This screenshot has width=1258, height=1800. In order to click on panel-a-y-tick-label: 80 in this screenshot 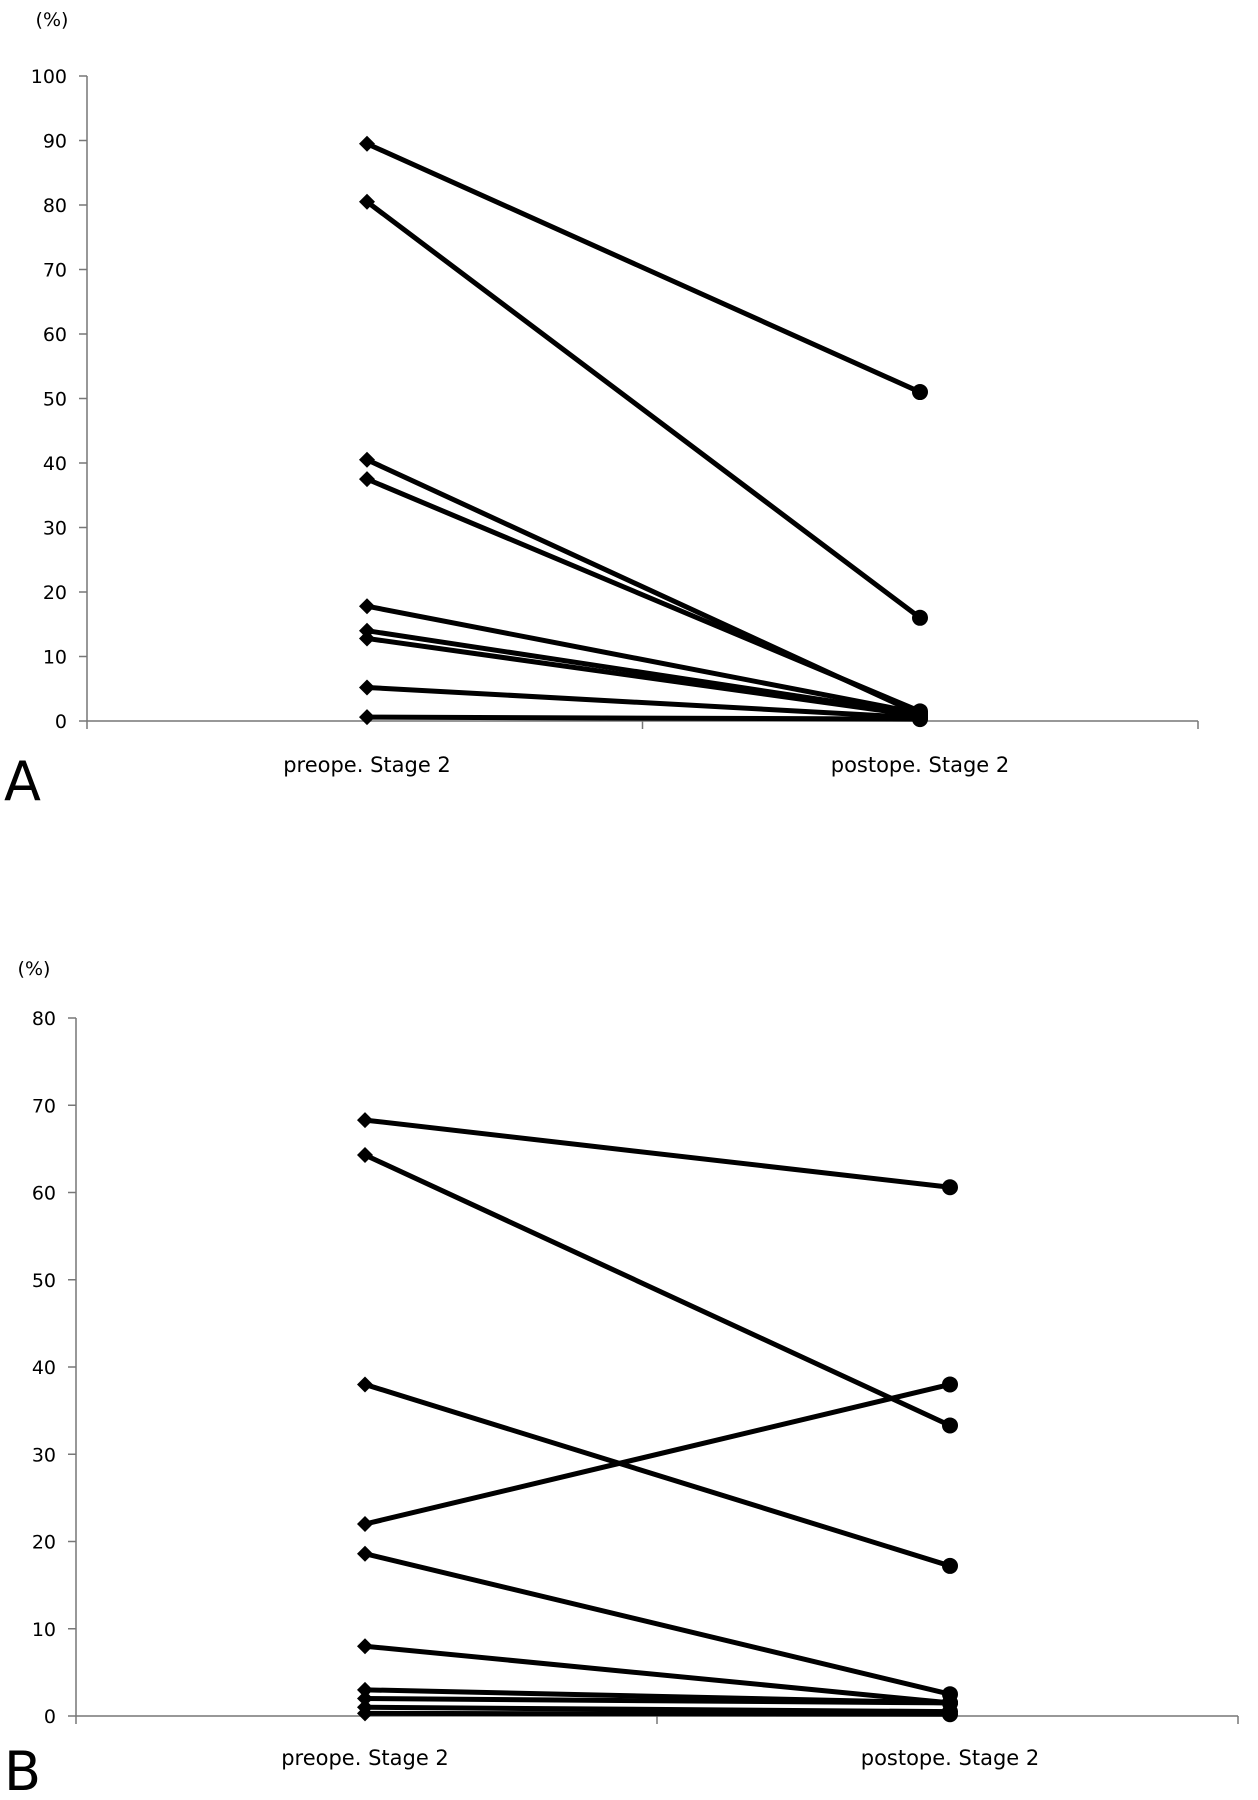, I will do `click(55, 206)`.